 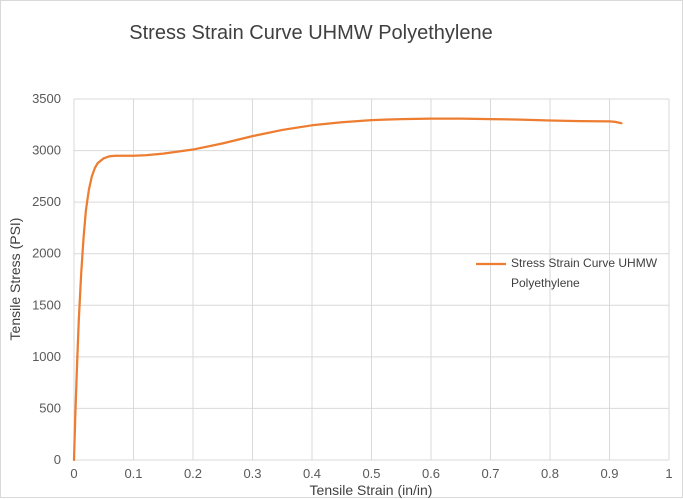 I want to click on x-tick-label: 0, so click(x=73, y=473).